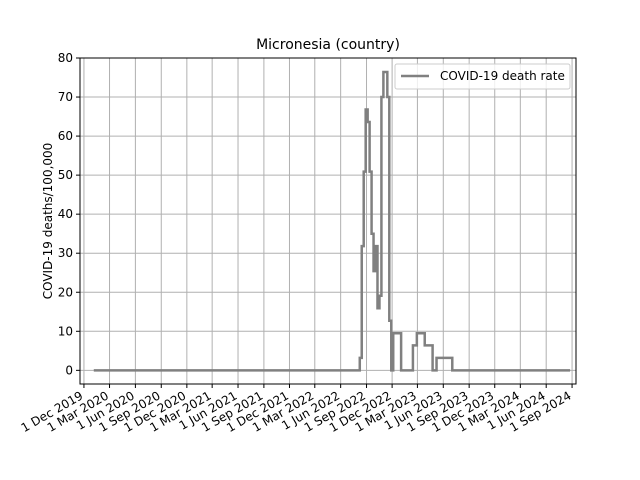 The height and width of the screenshot is (480, 640). I want to click on y-tick-label: 70, so click(65, 97).